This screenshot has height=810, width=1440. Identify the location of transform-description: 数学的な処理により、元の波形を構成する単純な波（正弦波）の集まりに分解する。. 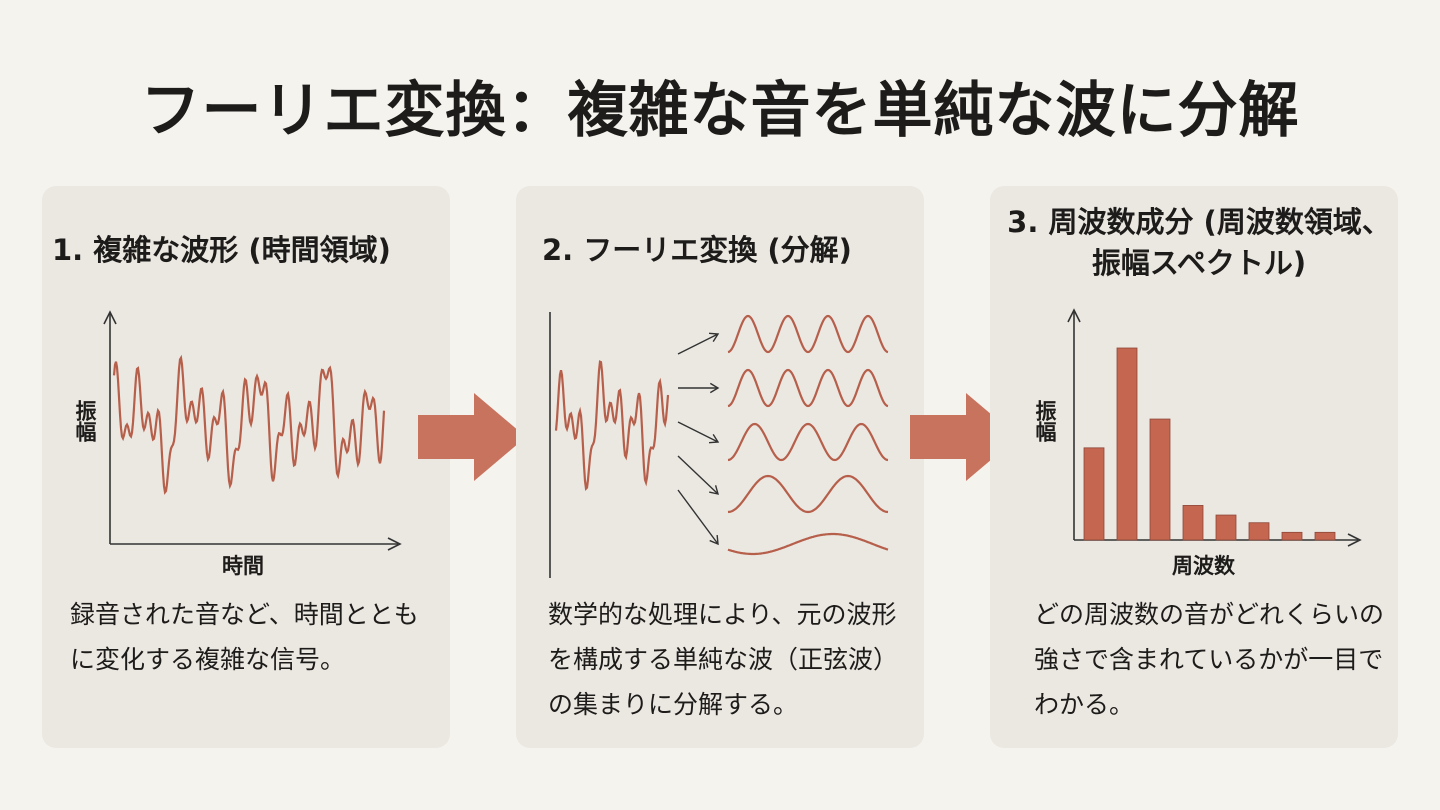
(723, 659).